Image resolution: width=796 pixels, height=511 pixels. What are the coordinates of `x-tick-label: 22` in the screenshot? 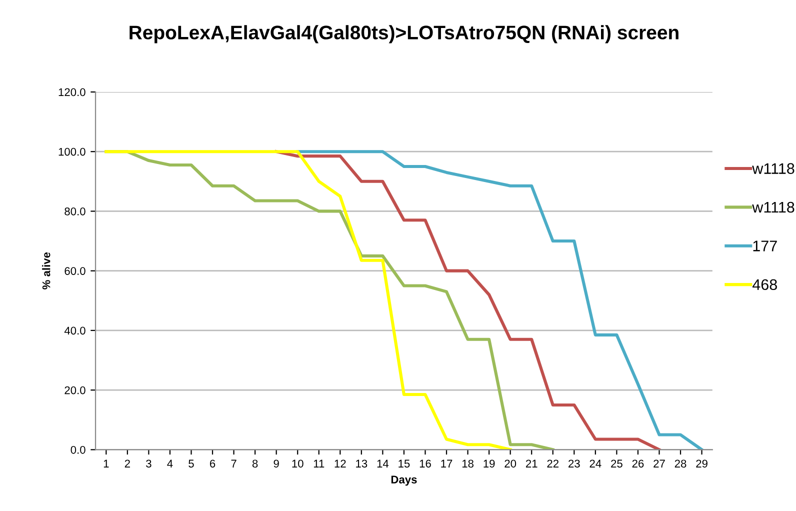 It's located at (552, 464).